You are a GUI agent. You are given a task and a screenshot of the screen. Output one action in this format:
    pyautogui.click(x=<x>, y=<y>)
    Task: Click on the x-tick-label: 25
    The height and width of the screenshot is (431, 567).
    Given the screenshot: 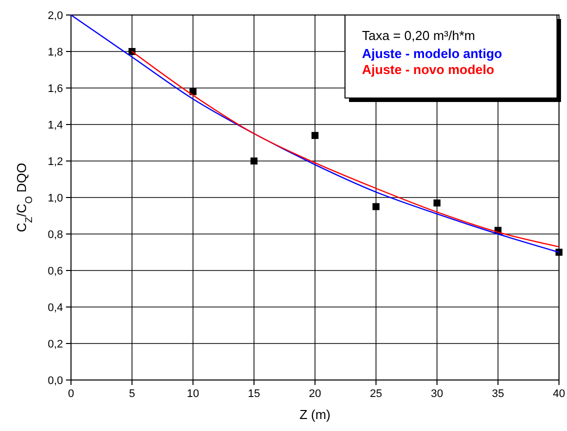 What is the action you would take?
    pyautogui.click(x=376, y=394)
    